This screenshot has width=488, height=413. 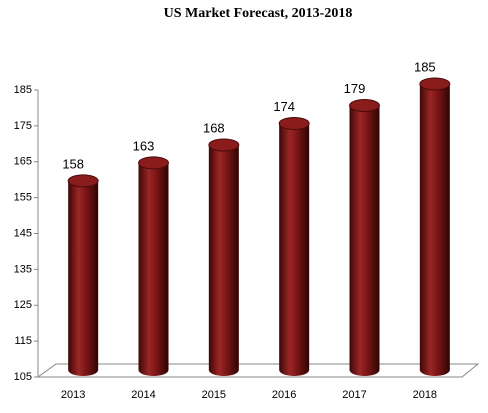 I want to click on value-label: 185, so click(x=425, y=66).